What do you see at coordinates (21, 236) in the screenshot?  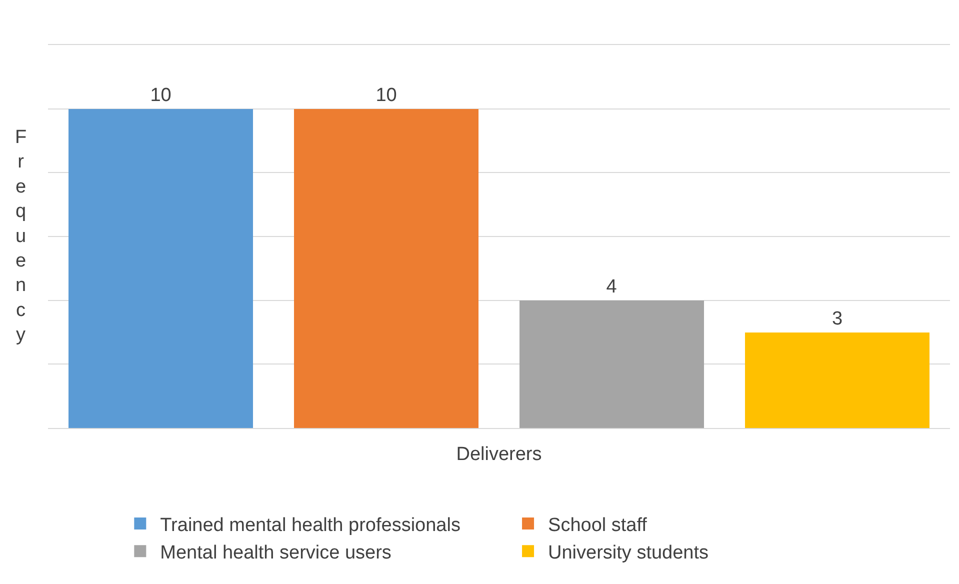 I see `text: Frequency` at bounding box center [21, 236].